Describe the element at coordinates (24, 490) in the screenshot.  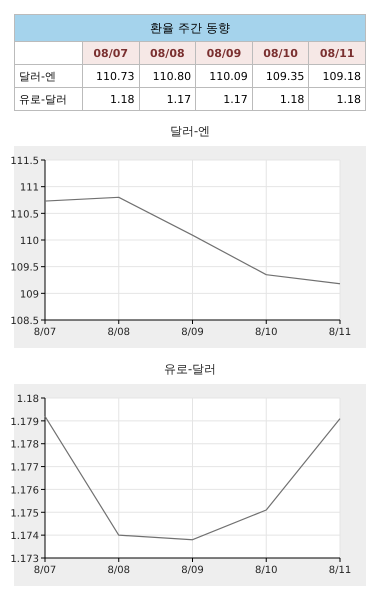
I see `y-tick-label: 1.176` at that location.